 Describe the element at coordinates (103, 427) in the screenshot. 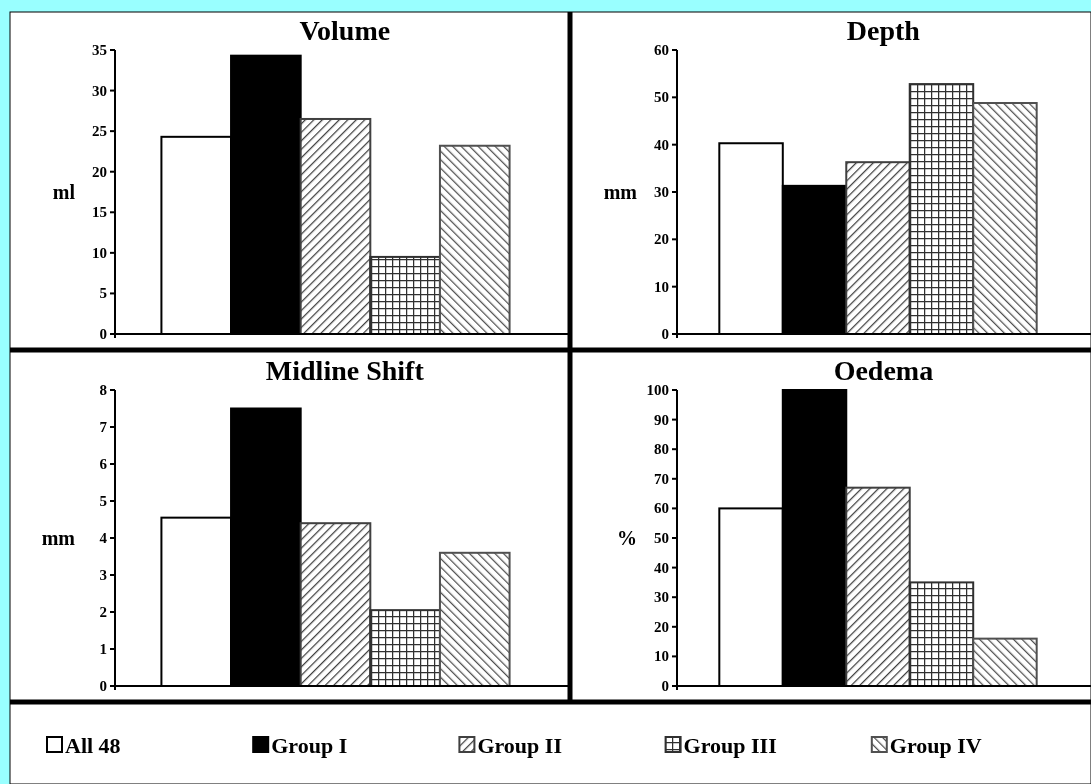

I see `y-tick-label: 7` at that location.